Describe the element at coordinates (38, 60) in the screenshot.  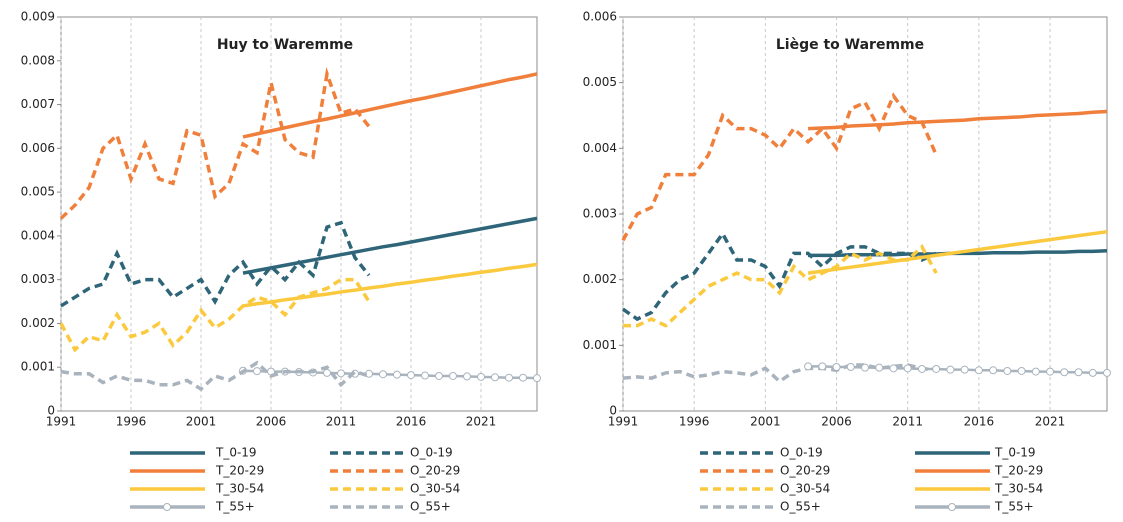
I see `y-tick-label: 0.008` at that location.